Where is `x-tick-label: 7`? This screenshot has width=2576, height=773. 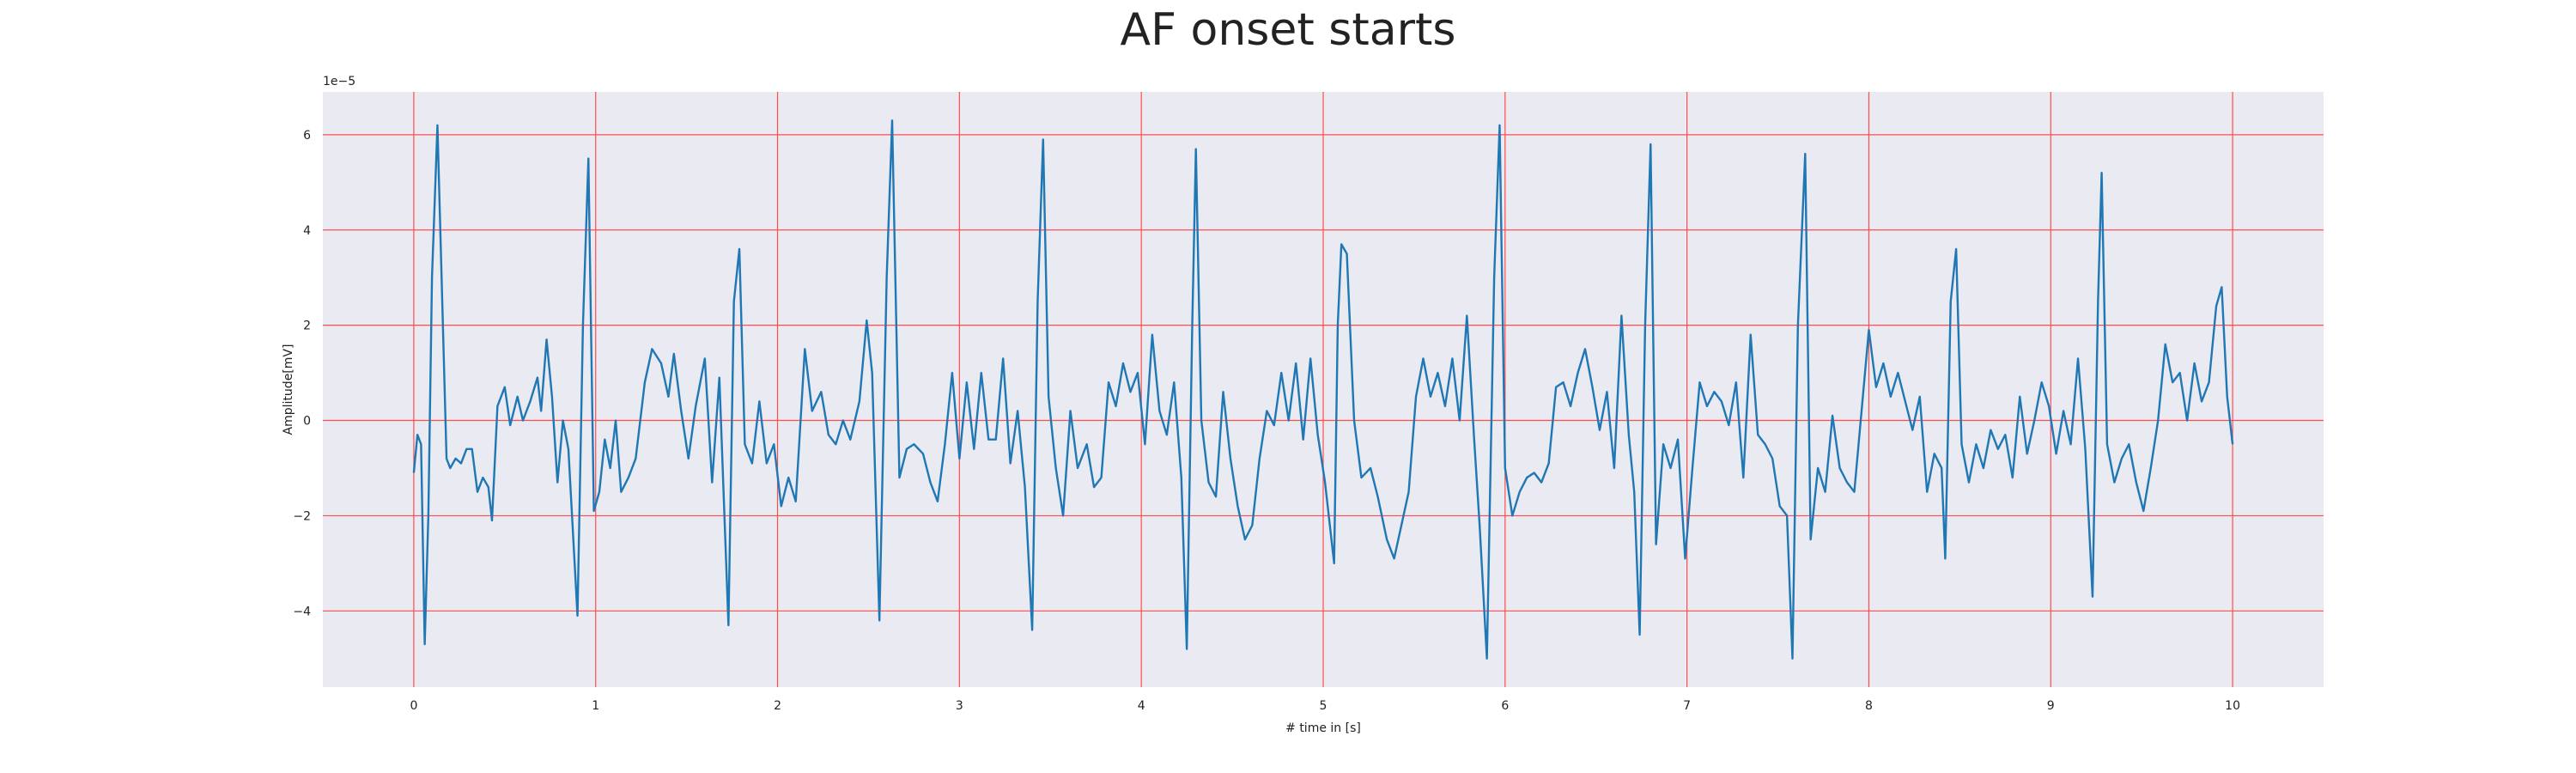 x-tick-label: 7 is located at coordinates (1687, 706).